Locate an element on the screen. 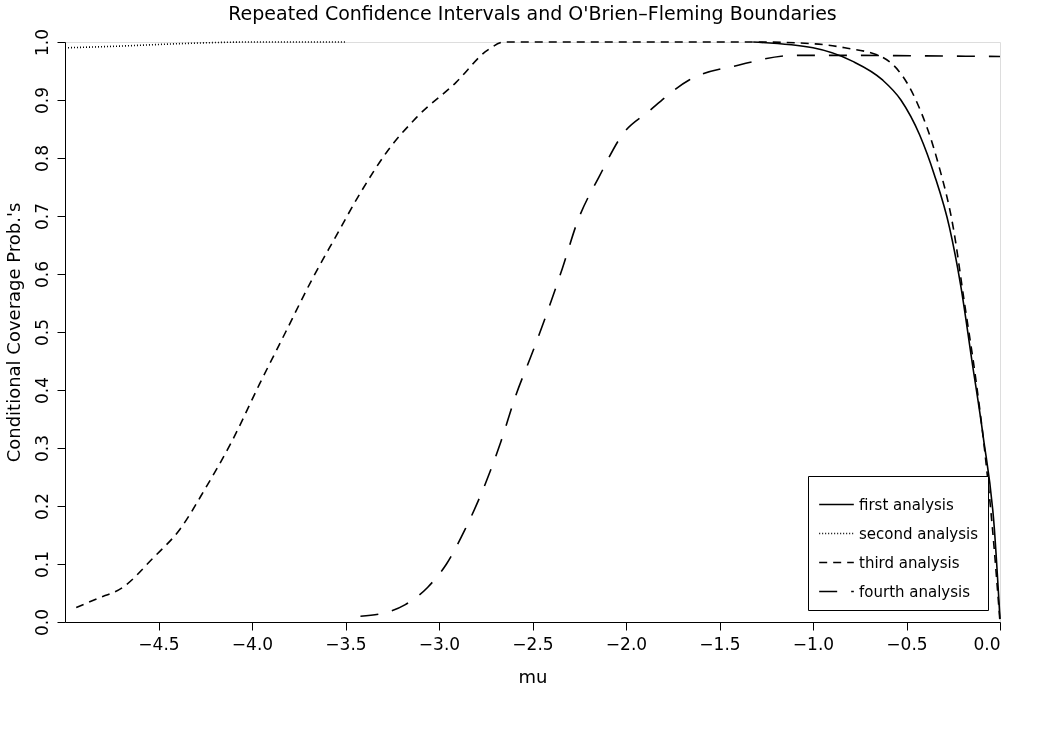  legend-label: third analysis is located at coordinates (909, 562).